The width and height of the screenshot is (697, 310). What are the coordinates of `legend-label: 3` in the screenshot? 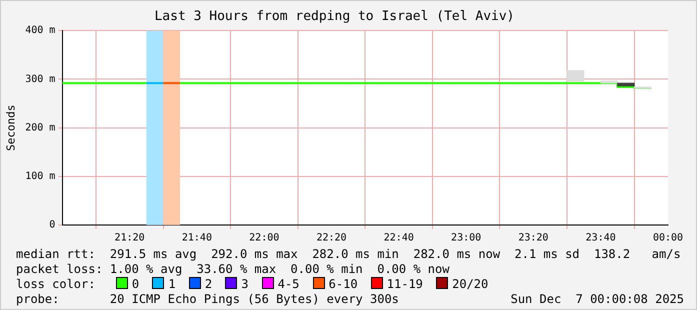 It's located at (245, 284).